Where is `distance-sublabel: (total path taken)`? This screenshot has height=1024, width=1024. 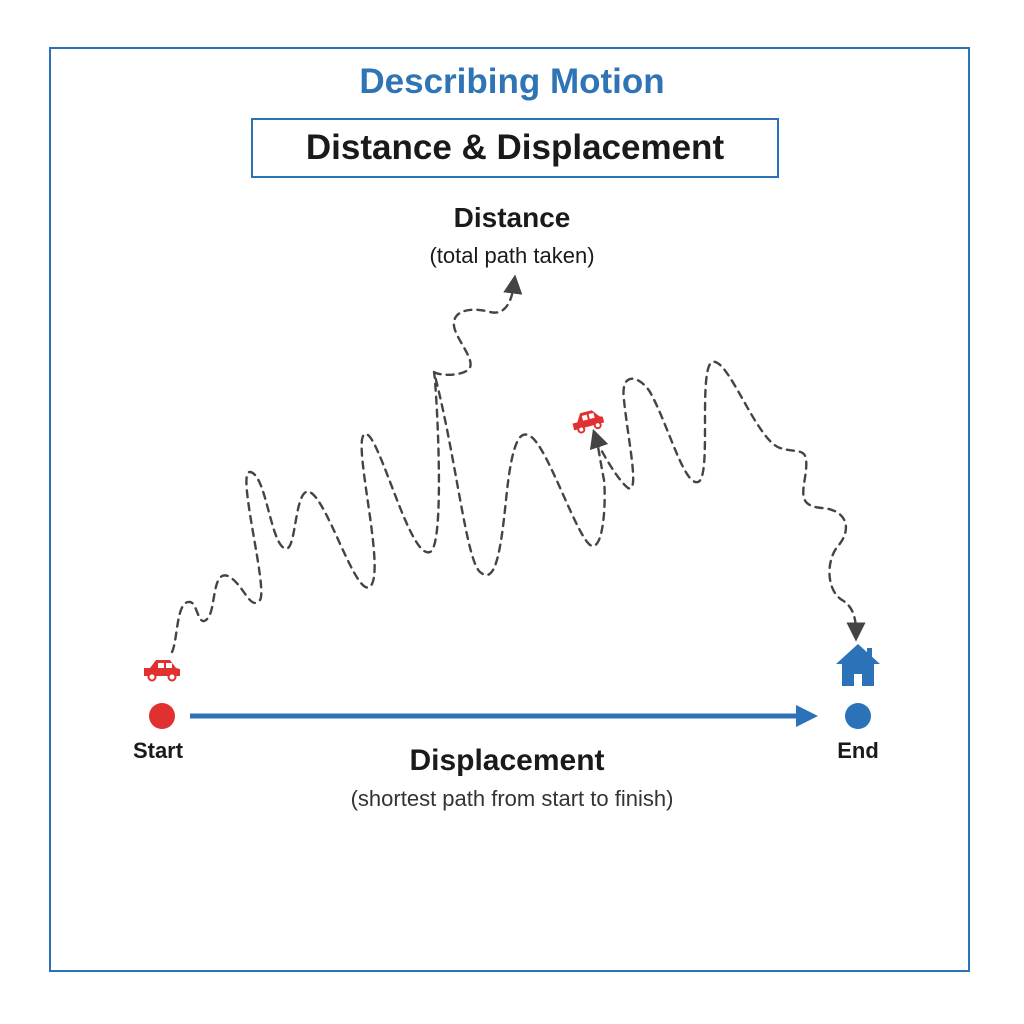 distance-sublabel: (total path taken) is located at coordinates (512, 255).